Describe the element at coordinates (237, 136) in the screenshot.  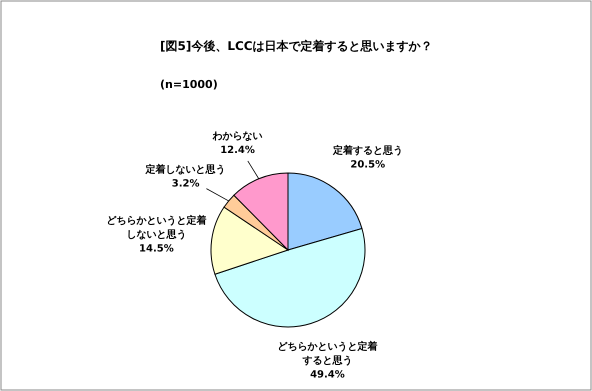
I see `slice-label: わからない` at that location.